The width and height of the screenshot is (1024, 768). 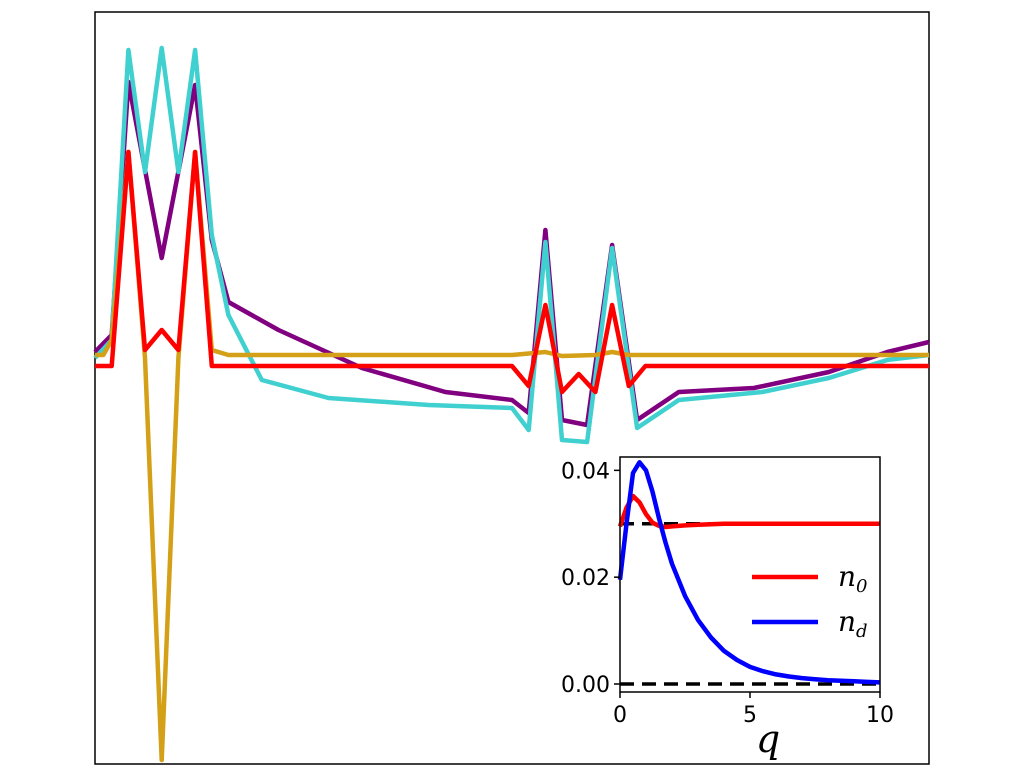 I want to click on inset-x-tick-label: 5, so click(x=750, y=715).